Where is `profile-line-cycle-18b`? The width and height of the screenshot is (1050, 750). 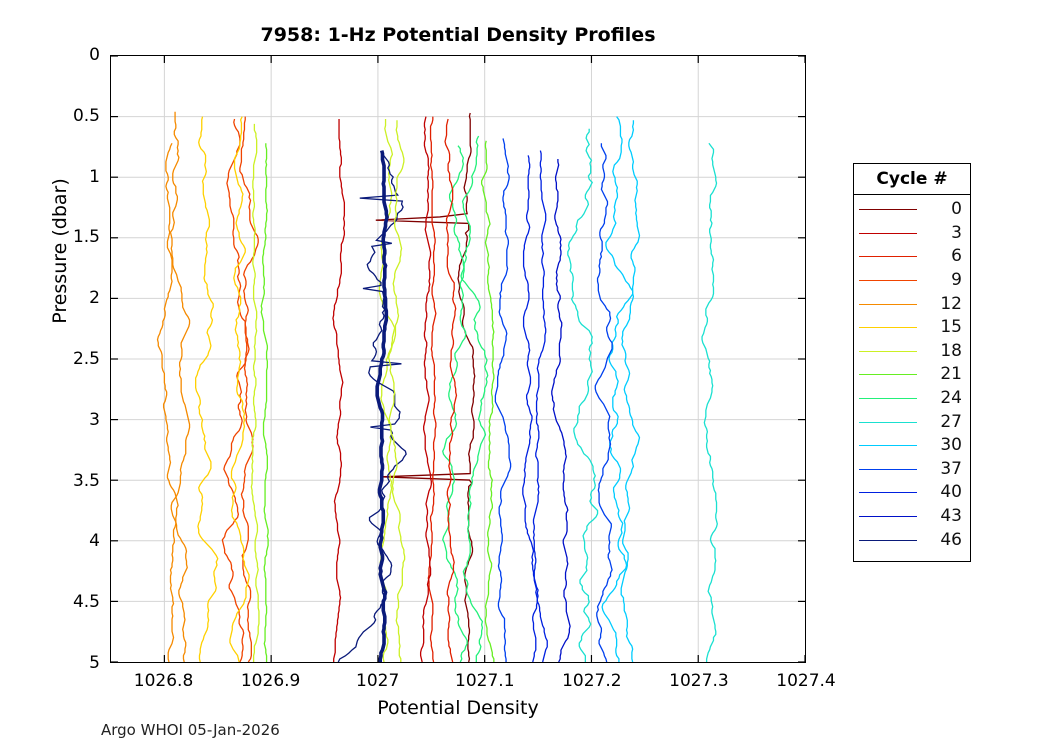
profile-line-cycle-18b is located at coordinates (397, 391).